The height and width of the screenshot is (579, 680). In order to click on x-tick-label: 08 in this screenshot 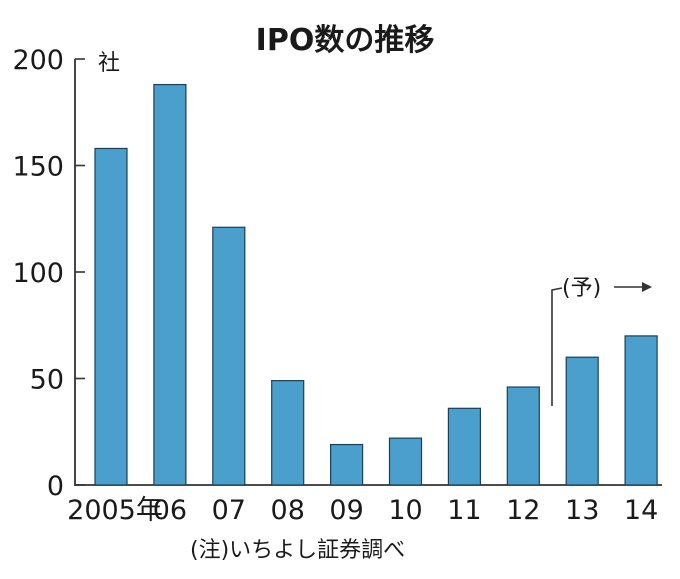, I will do `click(288, 510)`.